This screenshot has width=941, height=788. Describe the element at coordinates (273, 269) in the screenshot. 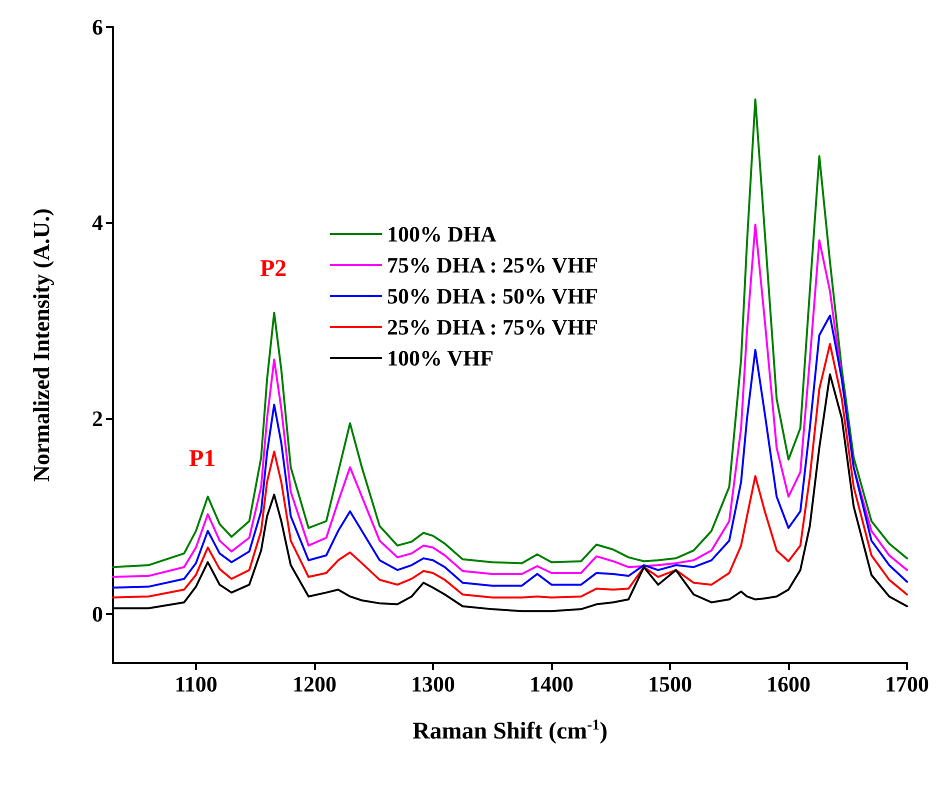

I see `annotation: P2` at that location.